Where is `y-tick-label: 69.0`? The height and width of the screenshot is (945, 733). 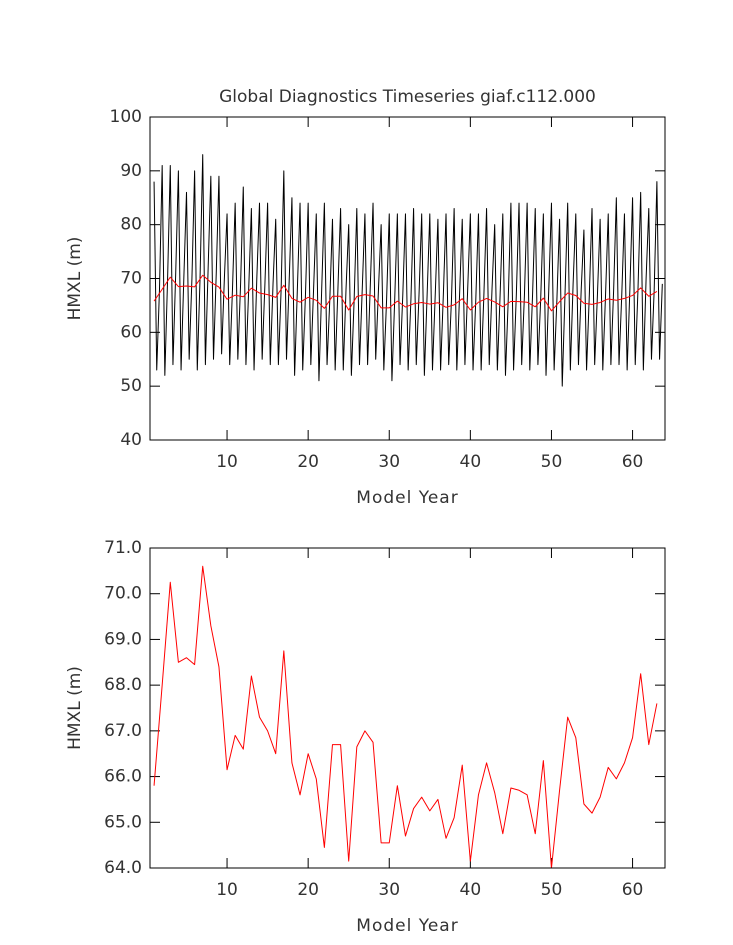 y-tick-label: 69.0 is located at coordinates (123, 639).